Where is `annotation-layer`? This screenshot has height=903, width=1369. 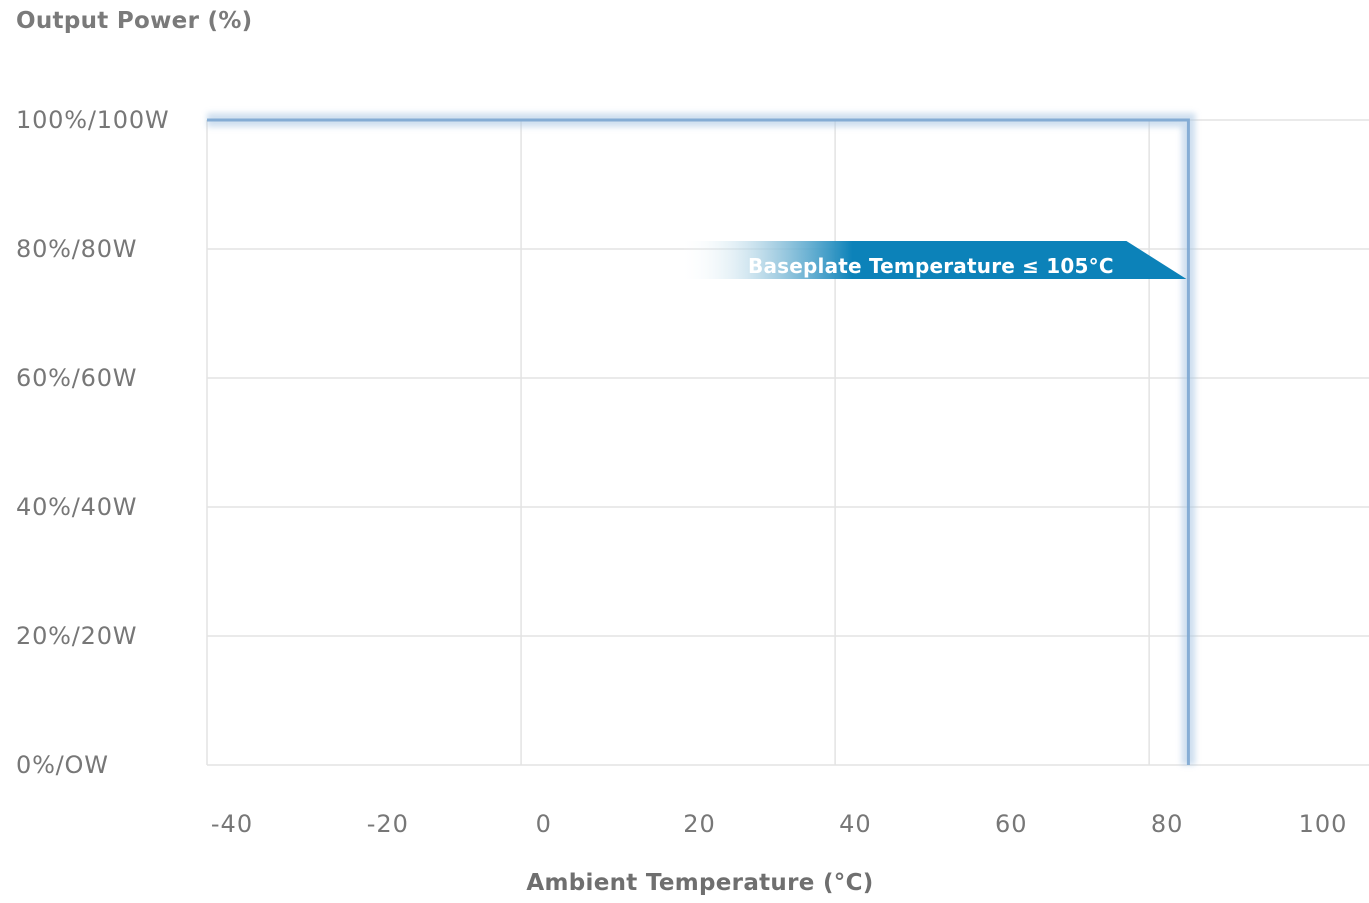 annotation-layer is located at coordinates (933, 260).